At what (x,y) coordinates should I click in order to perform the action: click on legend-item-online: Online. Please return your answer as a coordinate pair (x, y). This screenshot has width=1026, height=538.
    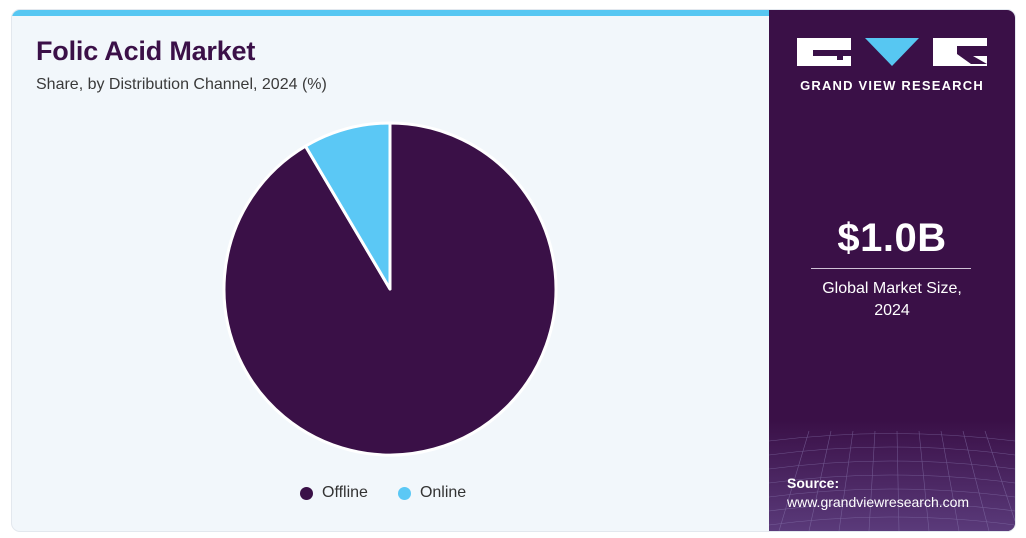
    Looking at the image, I should click on (432, 493).